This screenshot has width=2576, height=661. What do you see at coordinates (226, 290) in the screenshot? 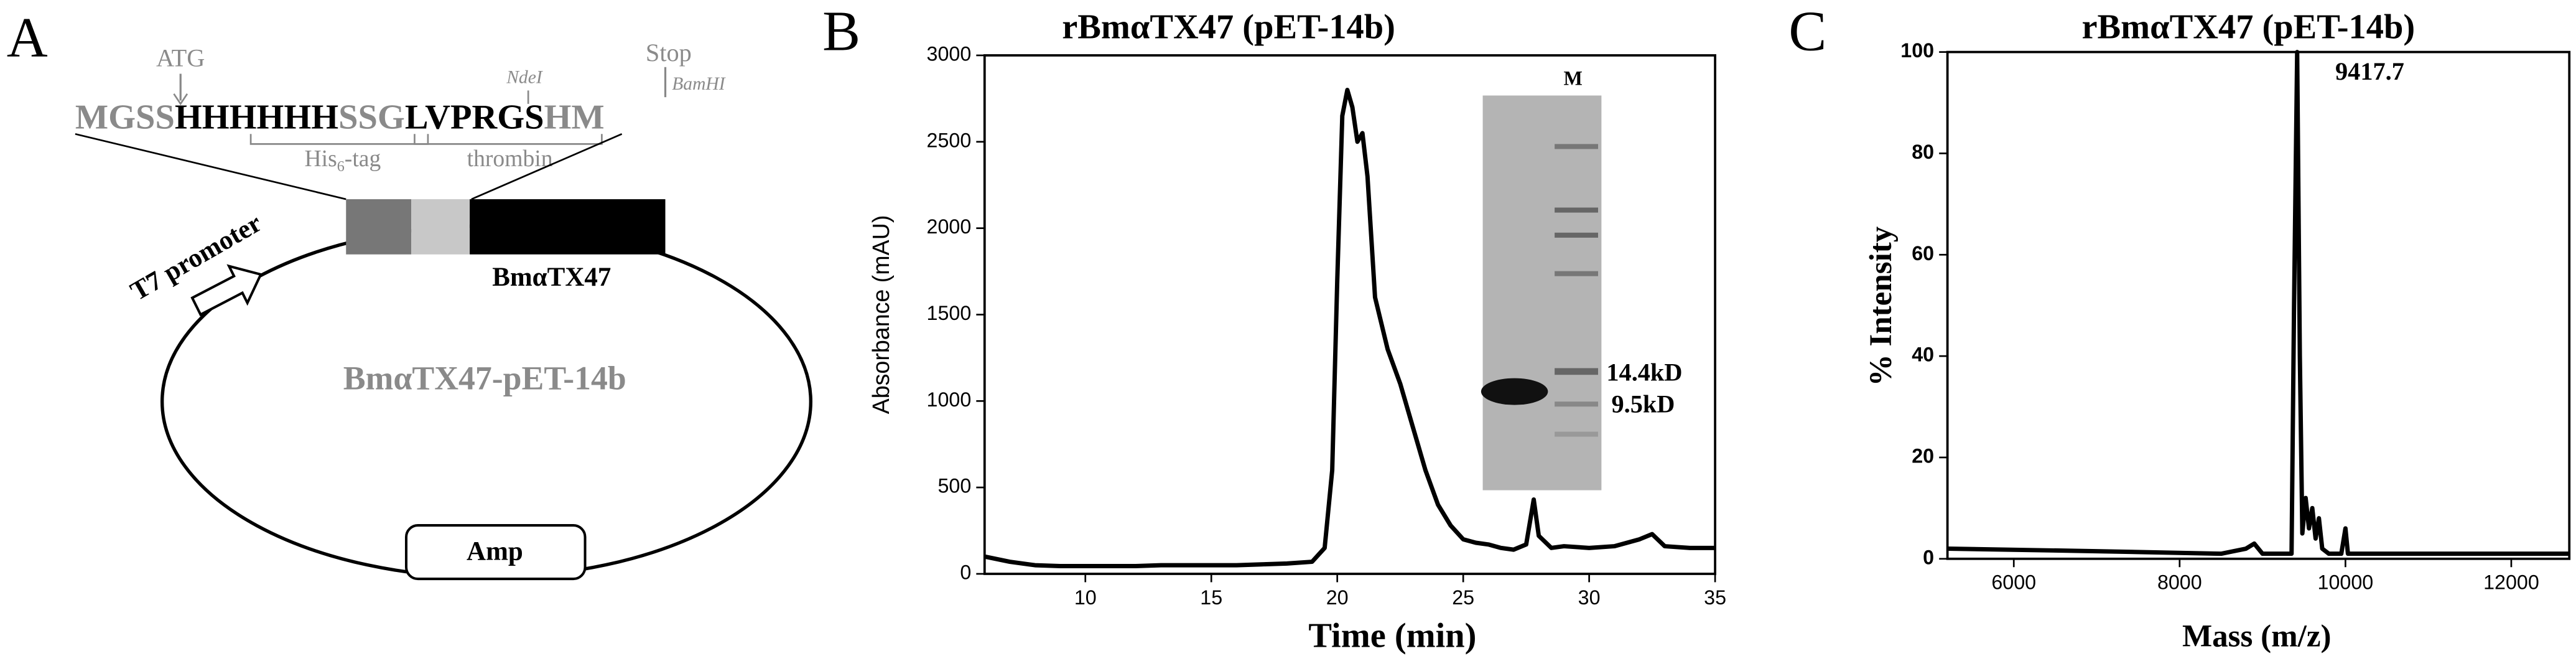
I see `promoter-arrow` at bounding box center [226, 290].